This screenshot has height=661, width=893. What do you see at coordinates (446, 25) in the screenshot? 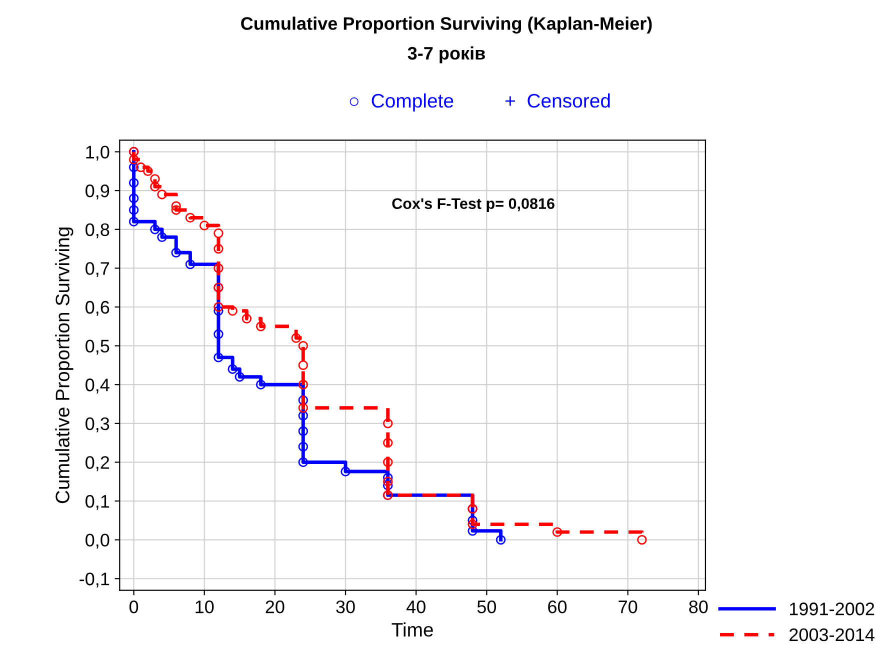
I see `chart-title: Cumulative Proportion Surviving (Kaplan-Meier)` at bounding box center [446, 25].